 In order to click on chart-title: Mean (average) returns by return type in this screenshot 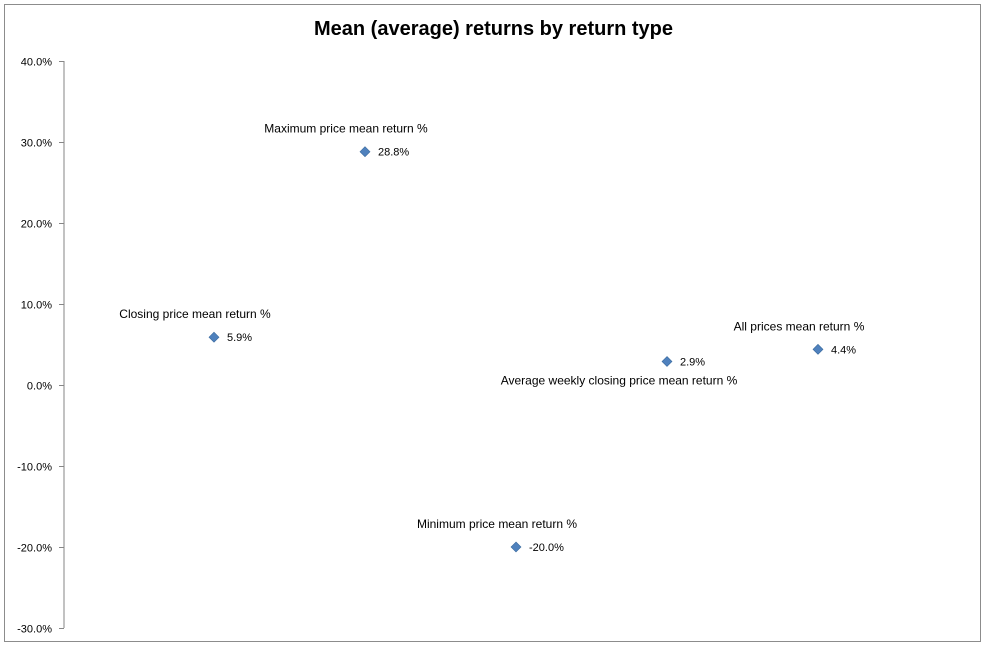, I will do `click(493, 29)`.